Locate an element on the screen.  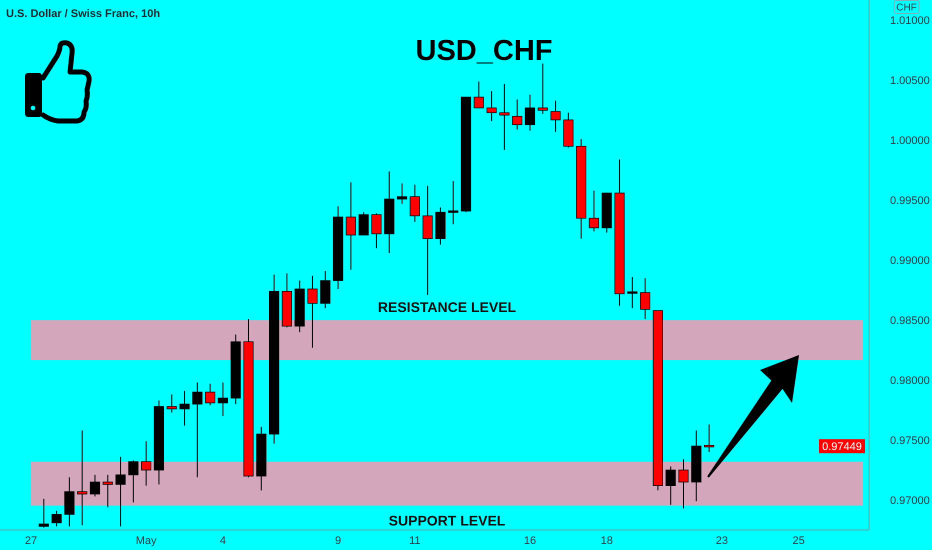
x-tick-label: 18 is located at coordinates (606, 541).